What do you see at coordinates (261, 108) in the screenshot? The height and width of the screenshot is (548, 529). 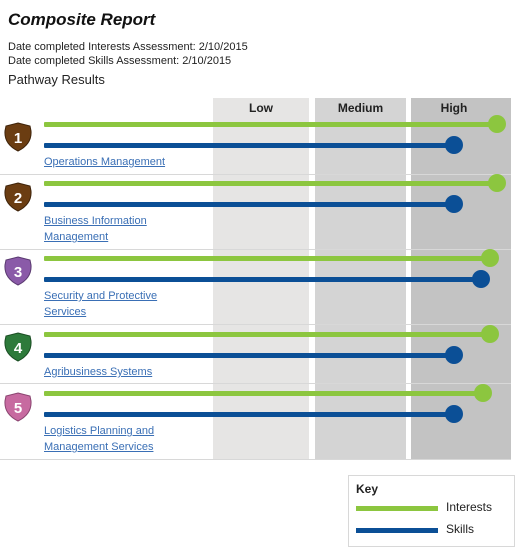 I see `low-label: Low` at bounding box center [261, 108].